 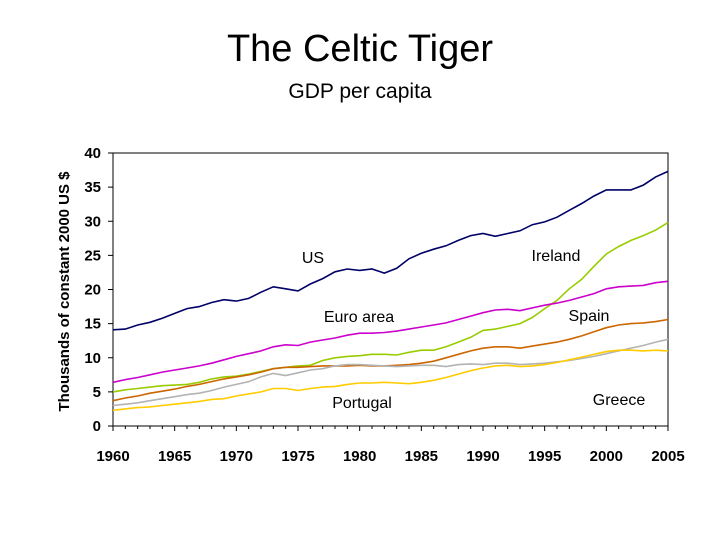 I want to click on x-tick-label: 2005, so click(x=667, y=456).